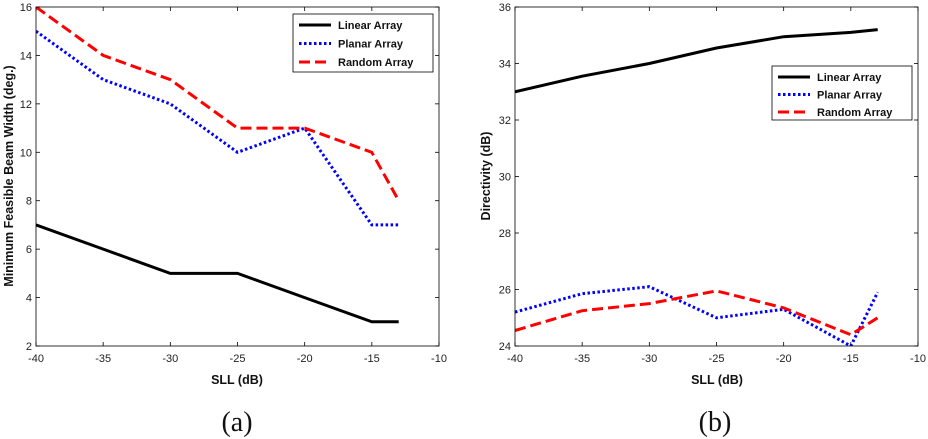 The width and height of the screenshot is (928, 439). Describe the element at coordinates (486, 176) in the screenshot. I see `y-axis-label-b: Directivity (dB)` at that location.